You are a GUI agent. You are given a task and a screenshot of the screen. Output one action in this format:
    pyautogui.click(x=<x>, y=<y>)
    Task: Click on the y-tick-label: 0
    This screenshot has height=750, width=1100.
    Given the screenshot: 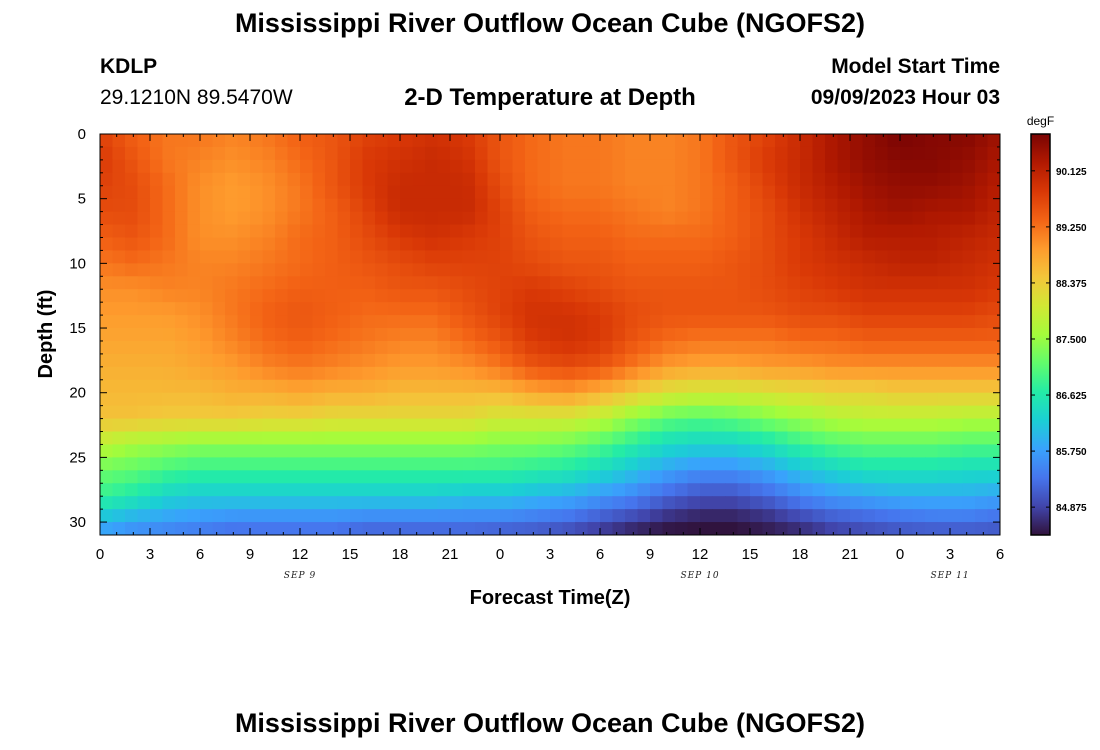 What is the action you would take?
    pyautogui.click(x=82, y=134)
    